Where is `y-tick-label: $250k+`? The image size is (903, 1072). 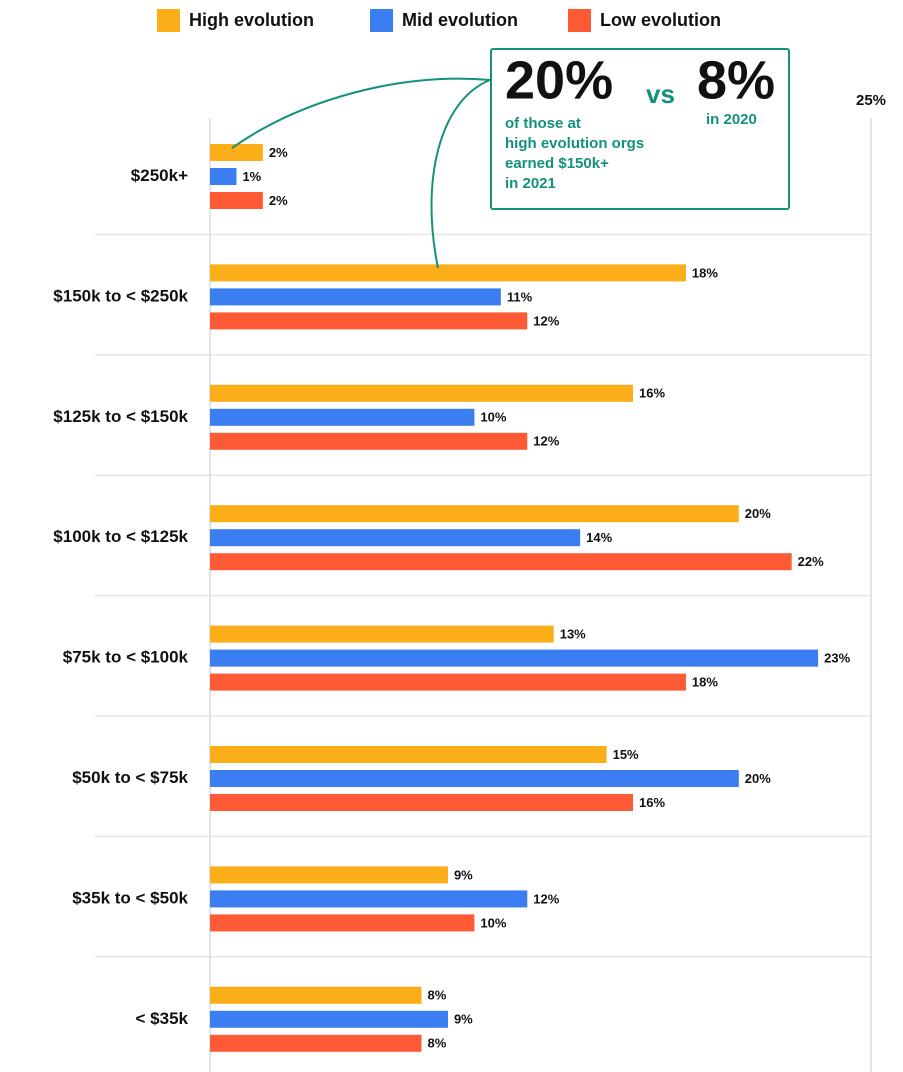 y-tick-label: $250k+ is located at coordinates (159, 175).